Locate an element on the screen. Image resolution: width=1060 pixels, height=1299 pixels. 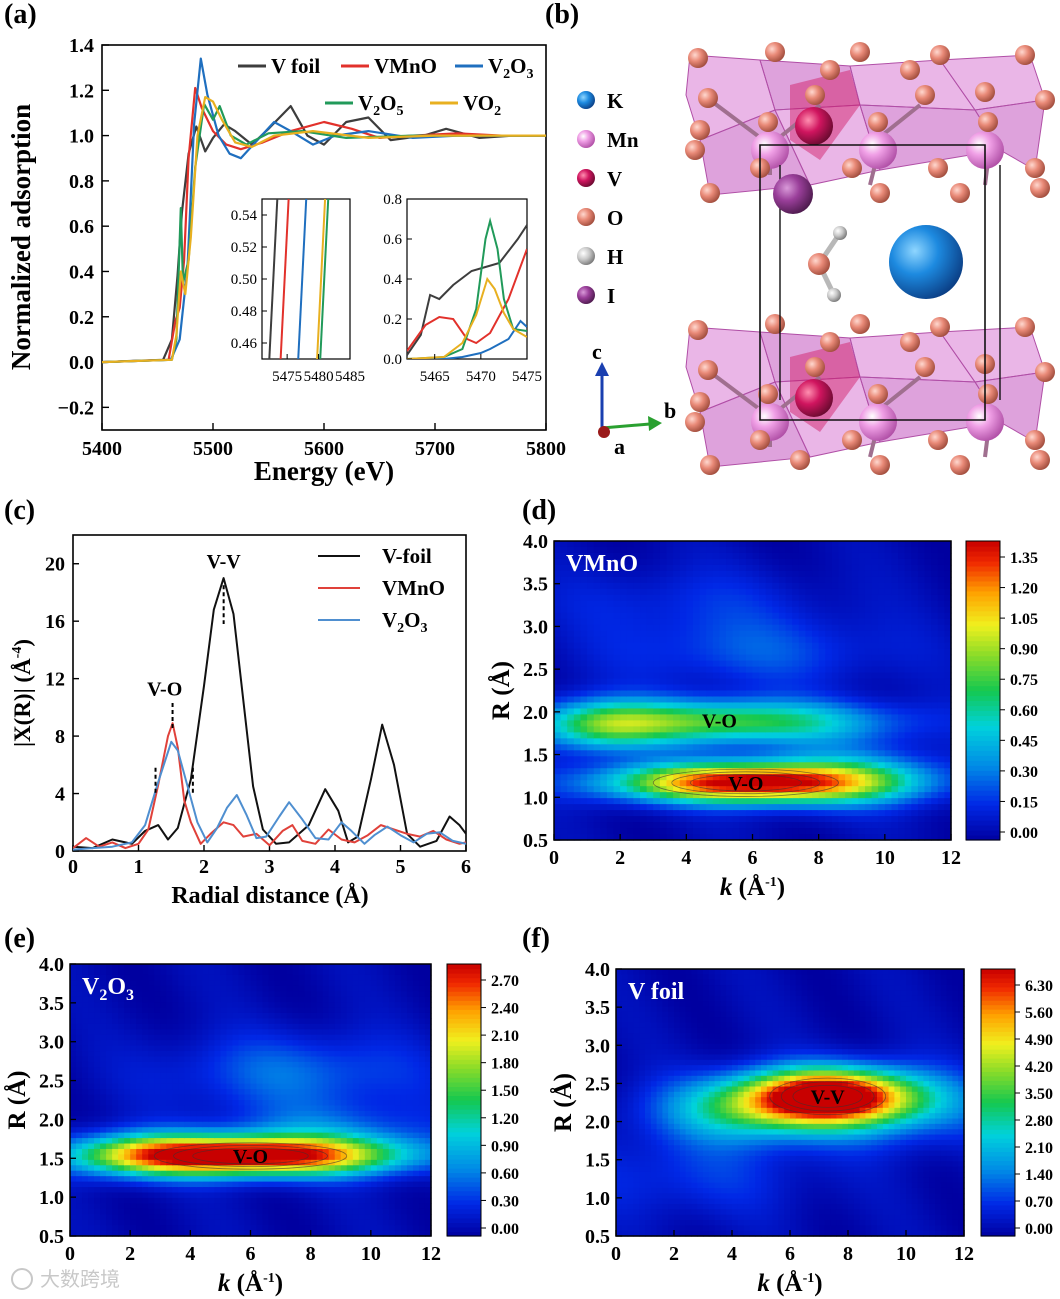
heatmap-peak-label: V-O is located at coordinates (719, 721).